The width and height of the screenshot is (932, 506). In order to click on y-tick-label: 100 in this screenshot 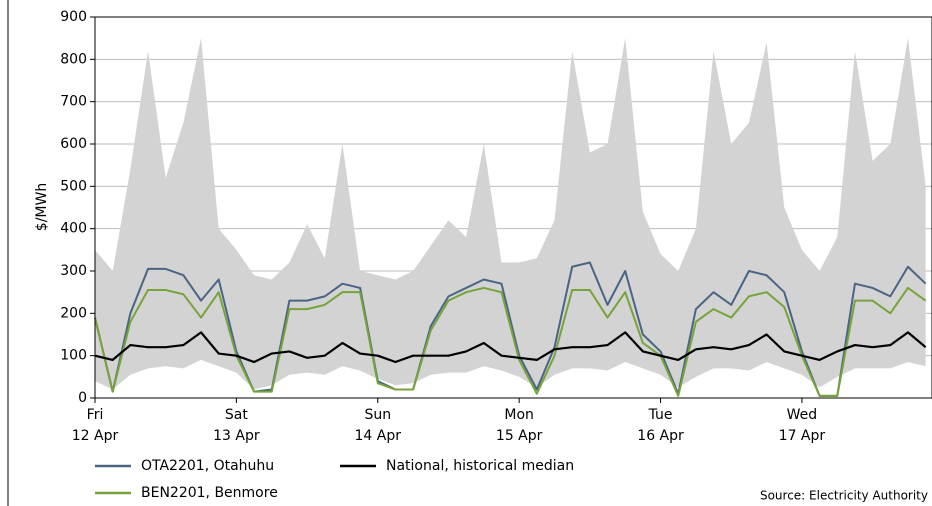, I will do `click(73, 356)`.